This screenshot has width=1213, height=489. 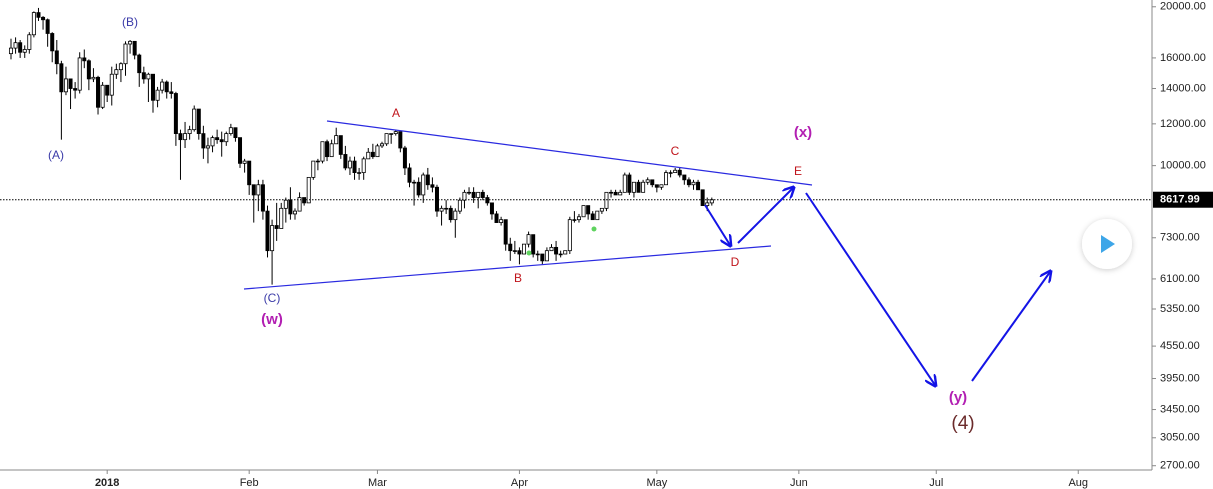 I want to click on wave-label: C, so click(x=675, y=151).